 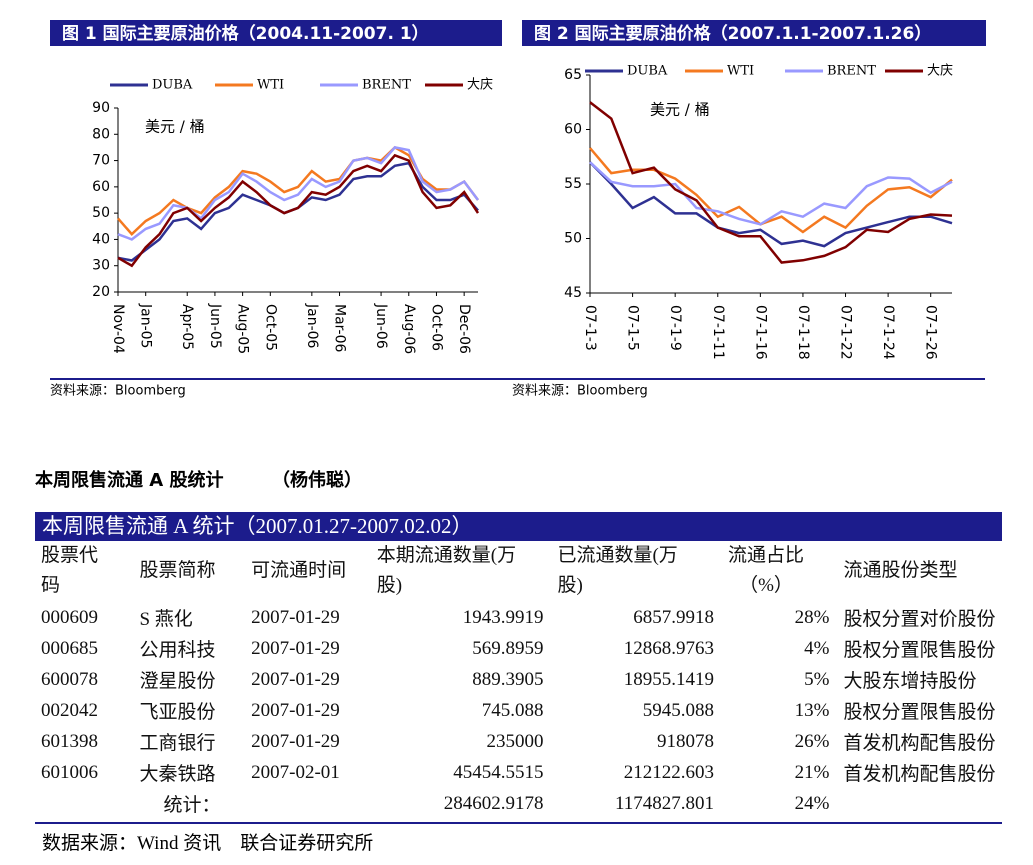 I want to click on header-cell: 股票简称, so click(x=189, y=571).